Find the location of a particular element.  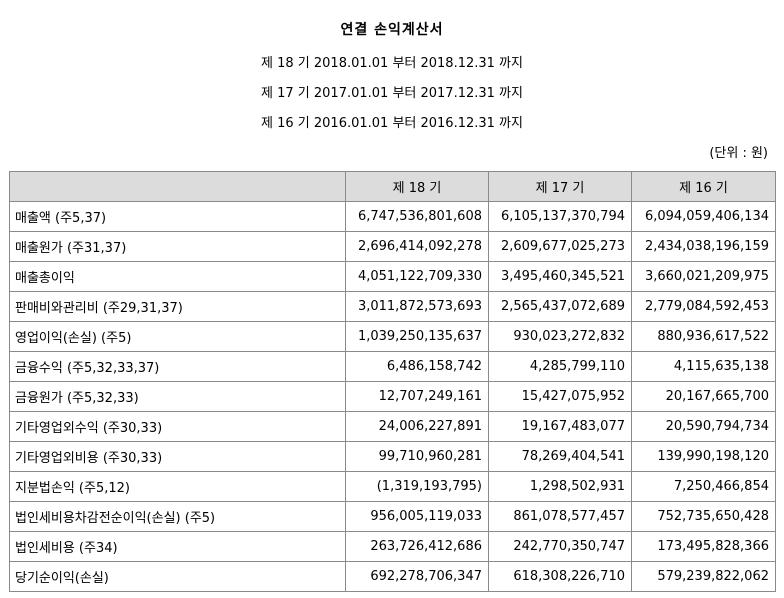

value-period-18: 692,278,706,347 is located at coordinates (417, 576).